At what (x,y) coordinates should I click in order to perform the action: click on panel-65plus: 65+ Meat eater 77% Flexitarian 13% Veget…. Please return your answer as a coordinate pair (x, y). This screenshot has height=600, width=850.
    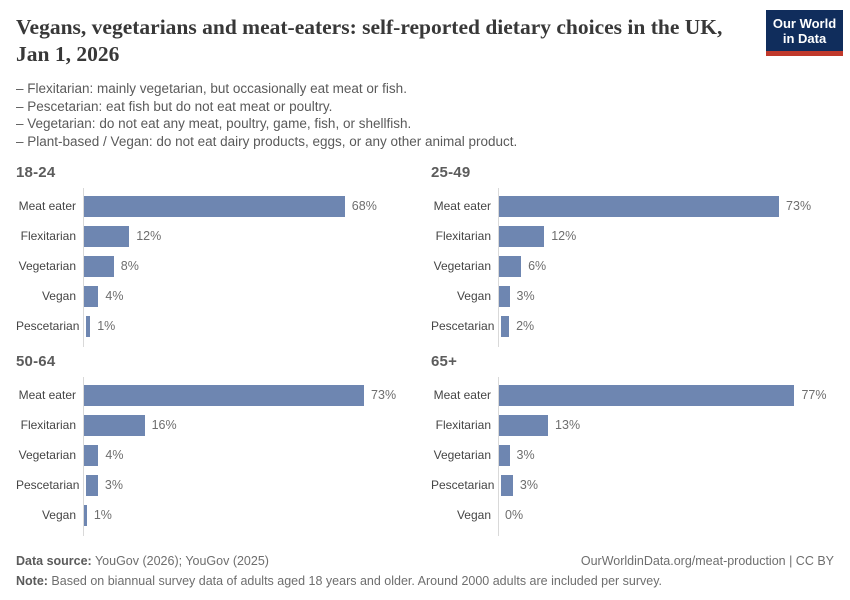
    Looking at the image, I should click on (632, 444).